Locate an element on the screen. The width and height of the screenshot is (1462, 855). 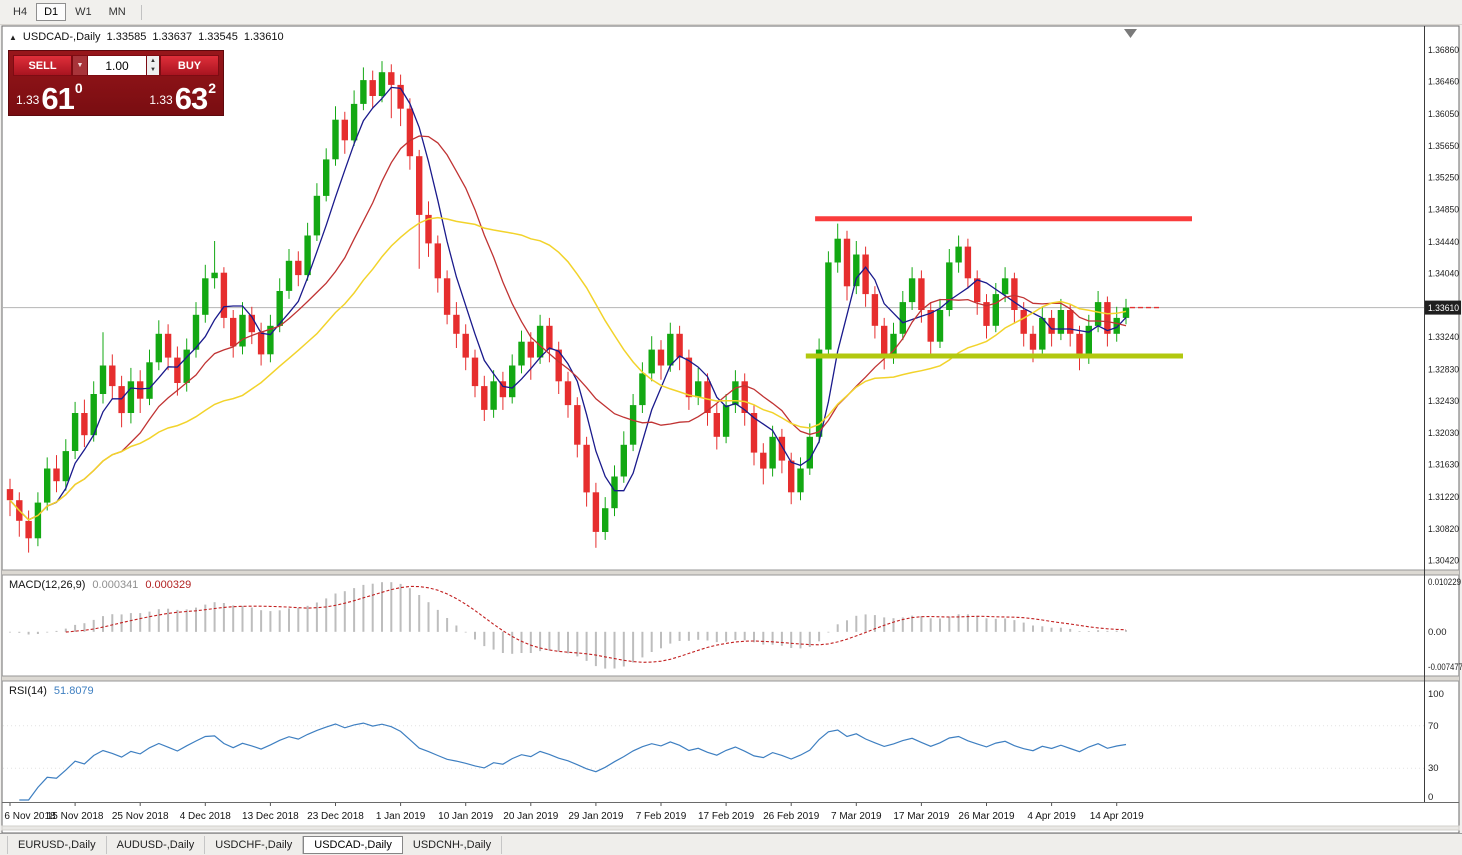
chart-tab-usdcnh: USDCNH-,Daily is located at coordinates (453, 844).